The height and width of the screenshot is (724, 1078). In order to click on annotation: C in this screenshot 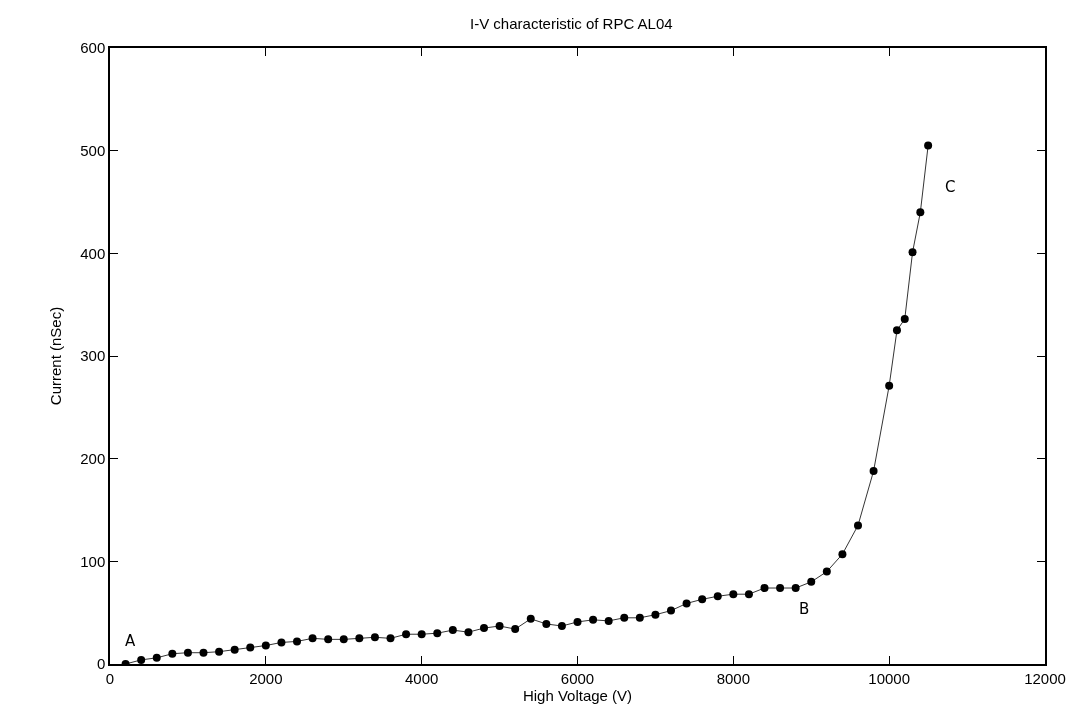, I will do `click(950, 187)`.